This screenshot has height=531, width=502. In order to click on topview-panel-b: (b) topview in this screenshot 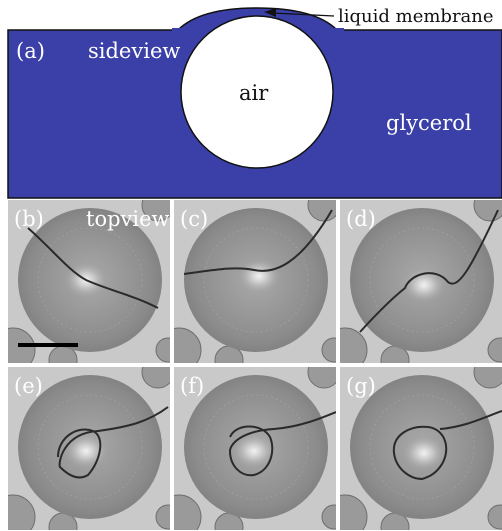, I will do `click(89, 281)`.